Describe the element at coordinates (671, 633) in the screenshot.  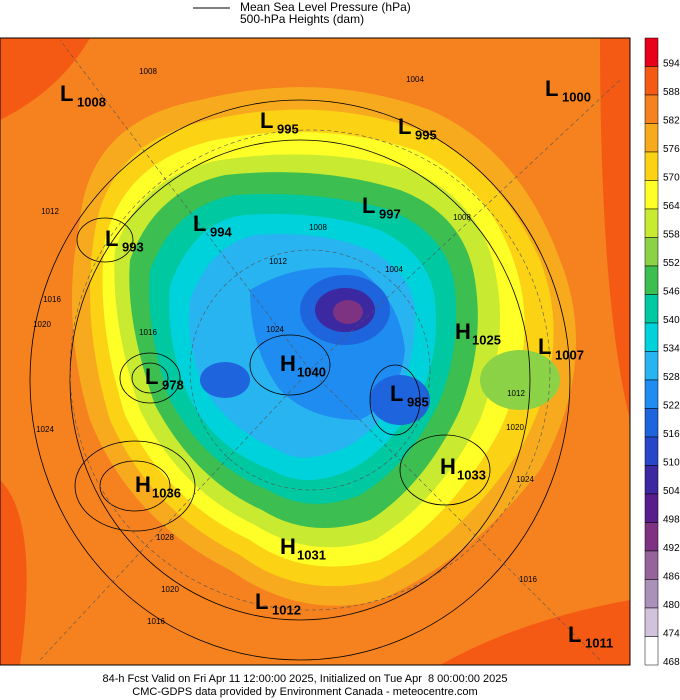
I see `colorbar-label: 474` at that location.